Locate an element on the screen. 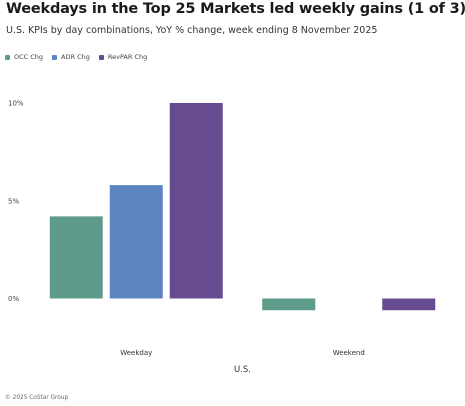 This screenshot has width=465, height=406. bar-revpar-chg-weekday is located at coordinates (196, 201).